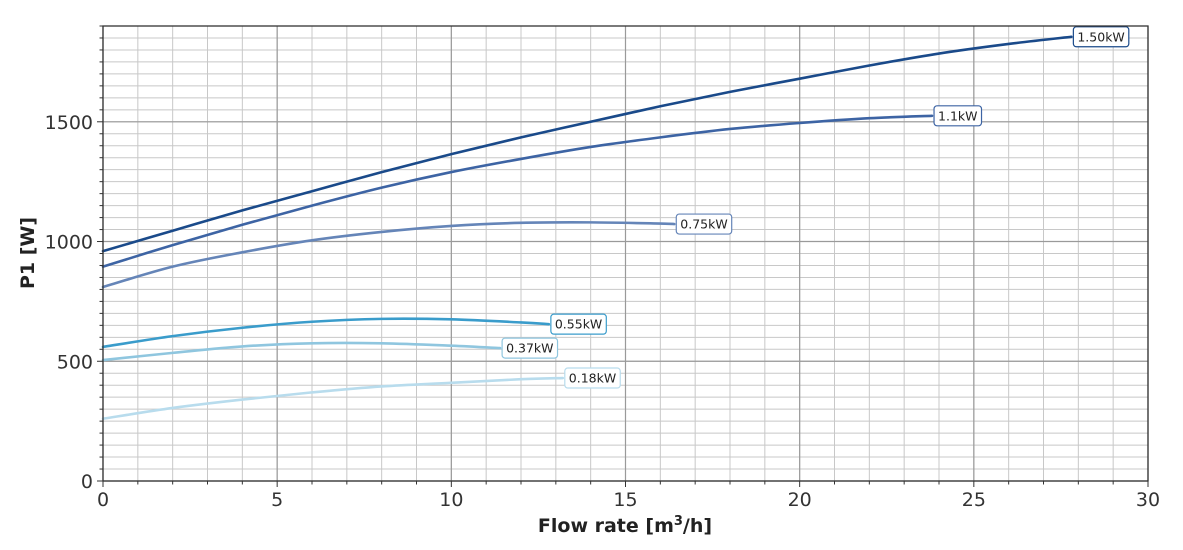 This screenshot has height=550, width=1183. I want to click on curve-label-0-18kw: 0.18kW, so click(592, 378).